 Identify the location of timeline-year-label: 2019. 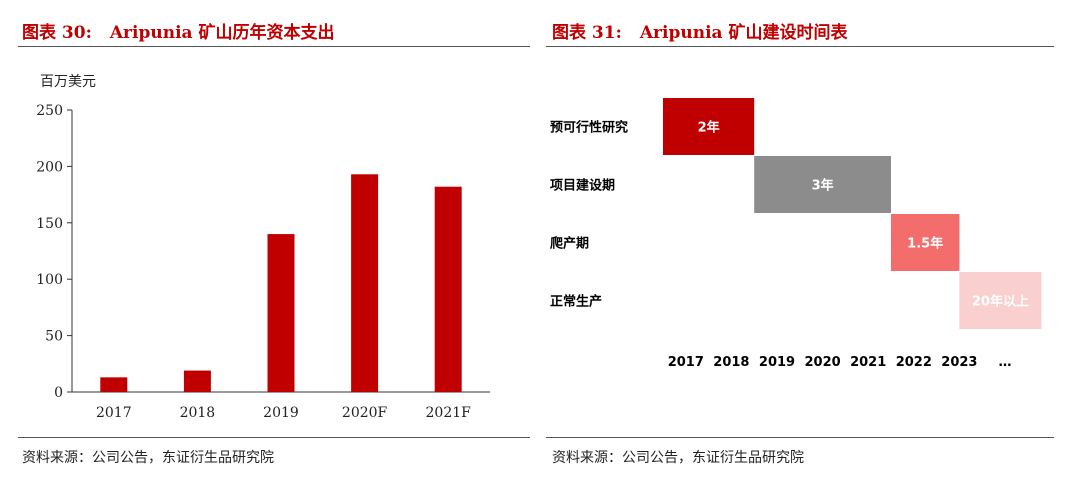
(777, 362).